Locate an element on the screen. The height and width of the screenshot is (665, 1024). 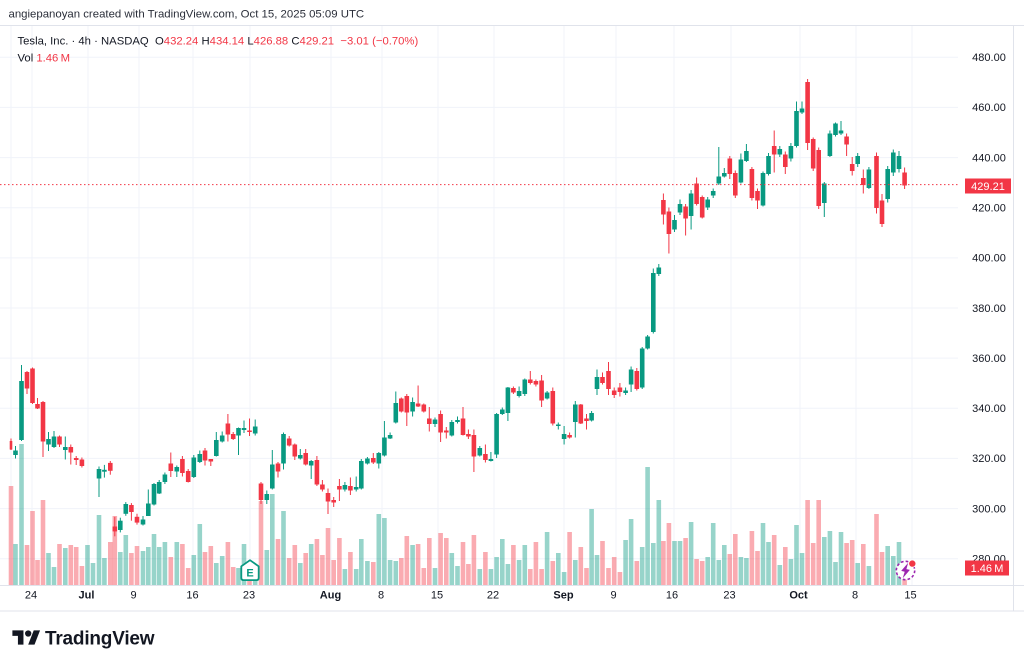
svg-text: 380.00 is located at coordinates (989, 309).